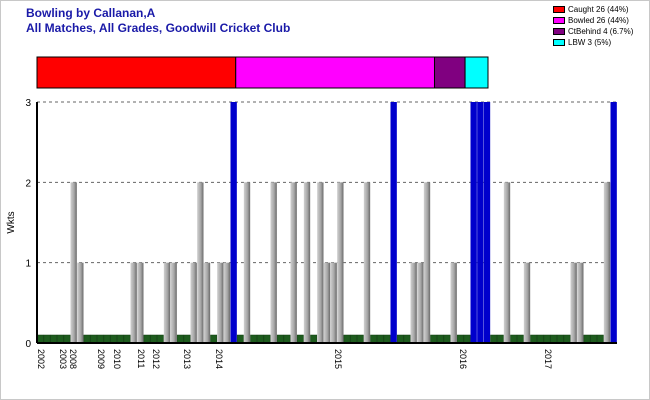  Describe the element at coordinates (335, 72) in the screenshot. I see `dismissal-segment-bowled` at that location.